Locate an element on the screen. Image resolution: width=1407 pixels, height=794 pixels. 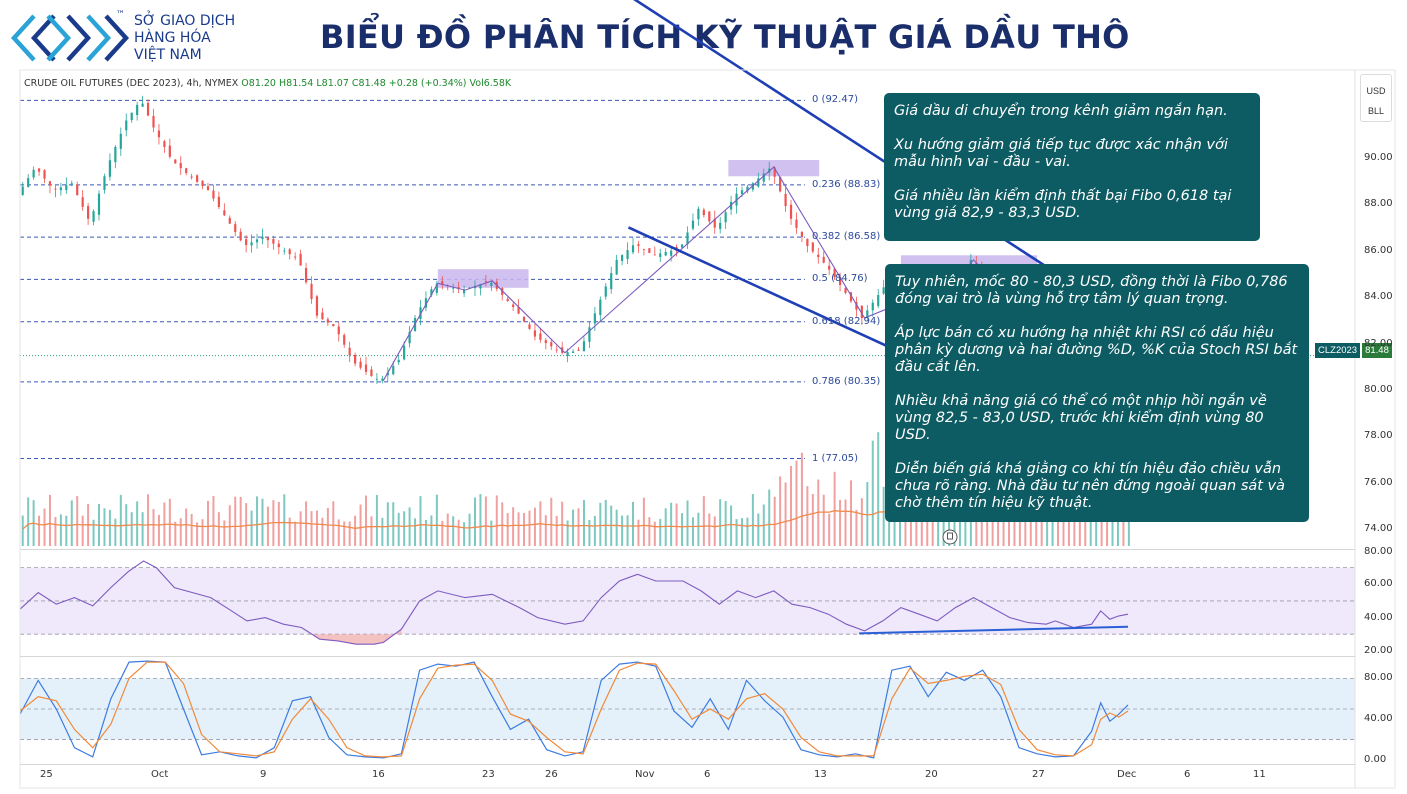
unit-selector: USD BLL is located at coordinates (1376, 98).